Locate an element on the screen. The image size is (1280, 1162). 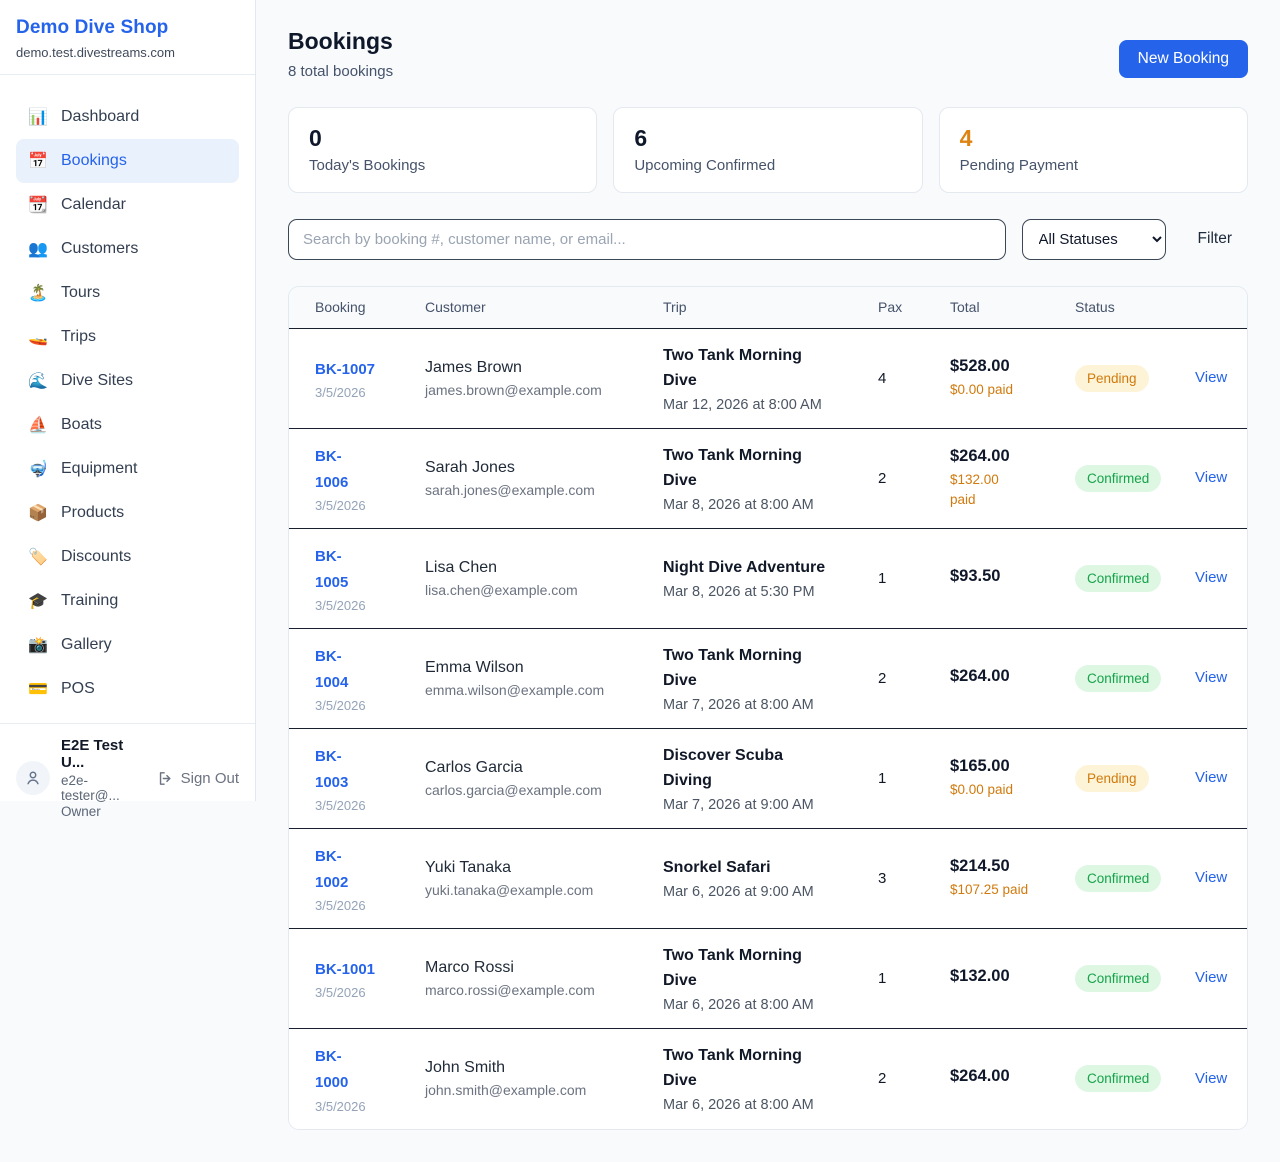
stat-label: Today's Bookings is located at coordinates (367, 165).